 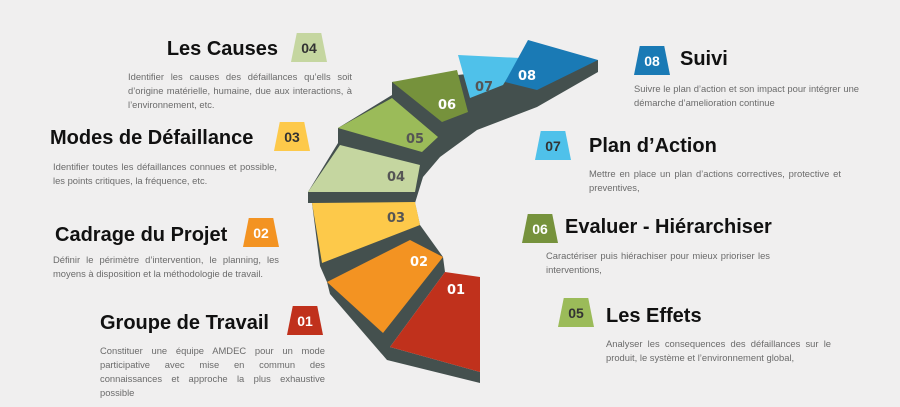 What do you see at coordinates (652, 60) in the screenshot?
I see `step-08-badge: 08` at bounding box center [652, 60].